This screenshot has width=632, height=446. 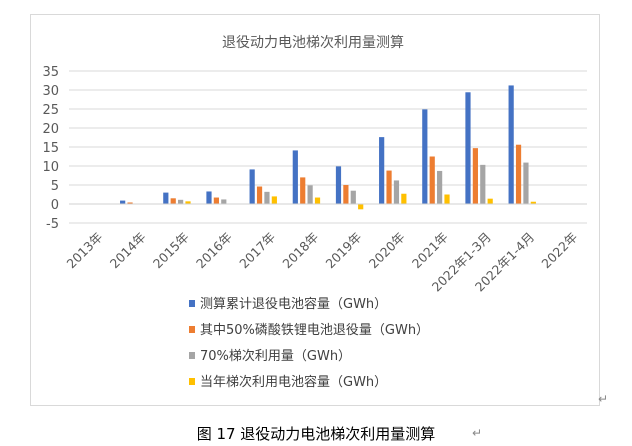 I want to click on y-tick-label: -5, so click(x=52, y=224).